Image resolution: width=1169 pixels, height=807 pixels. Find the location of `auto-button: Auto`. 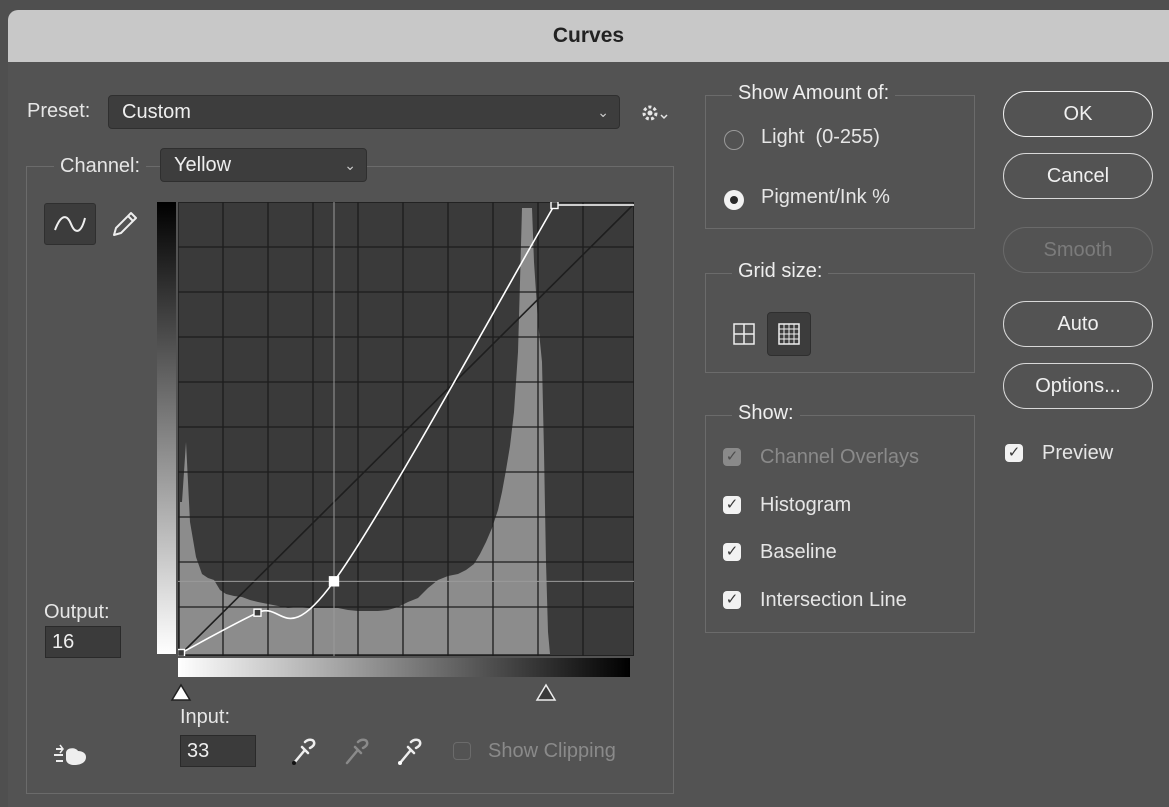

auto-button: Auto is located at coordinates (1078, 324).